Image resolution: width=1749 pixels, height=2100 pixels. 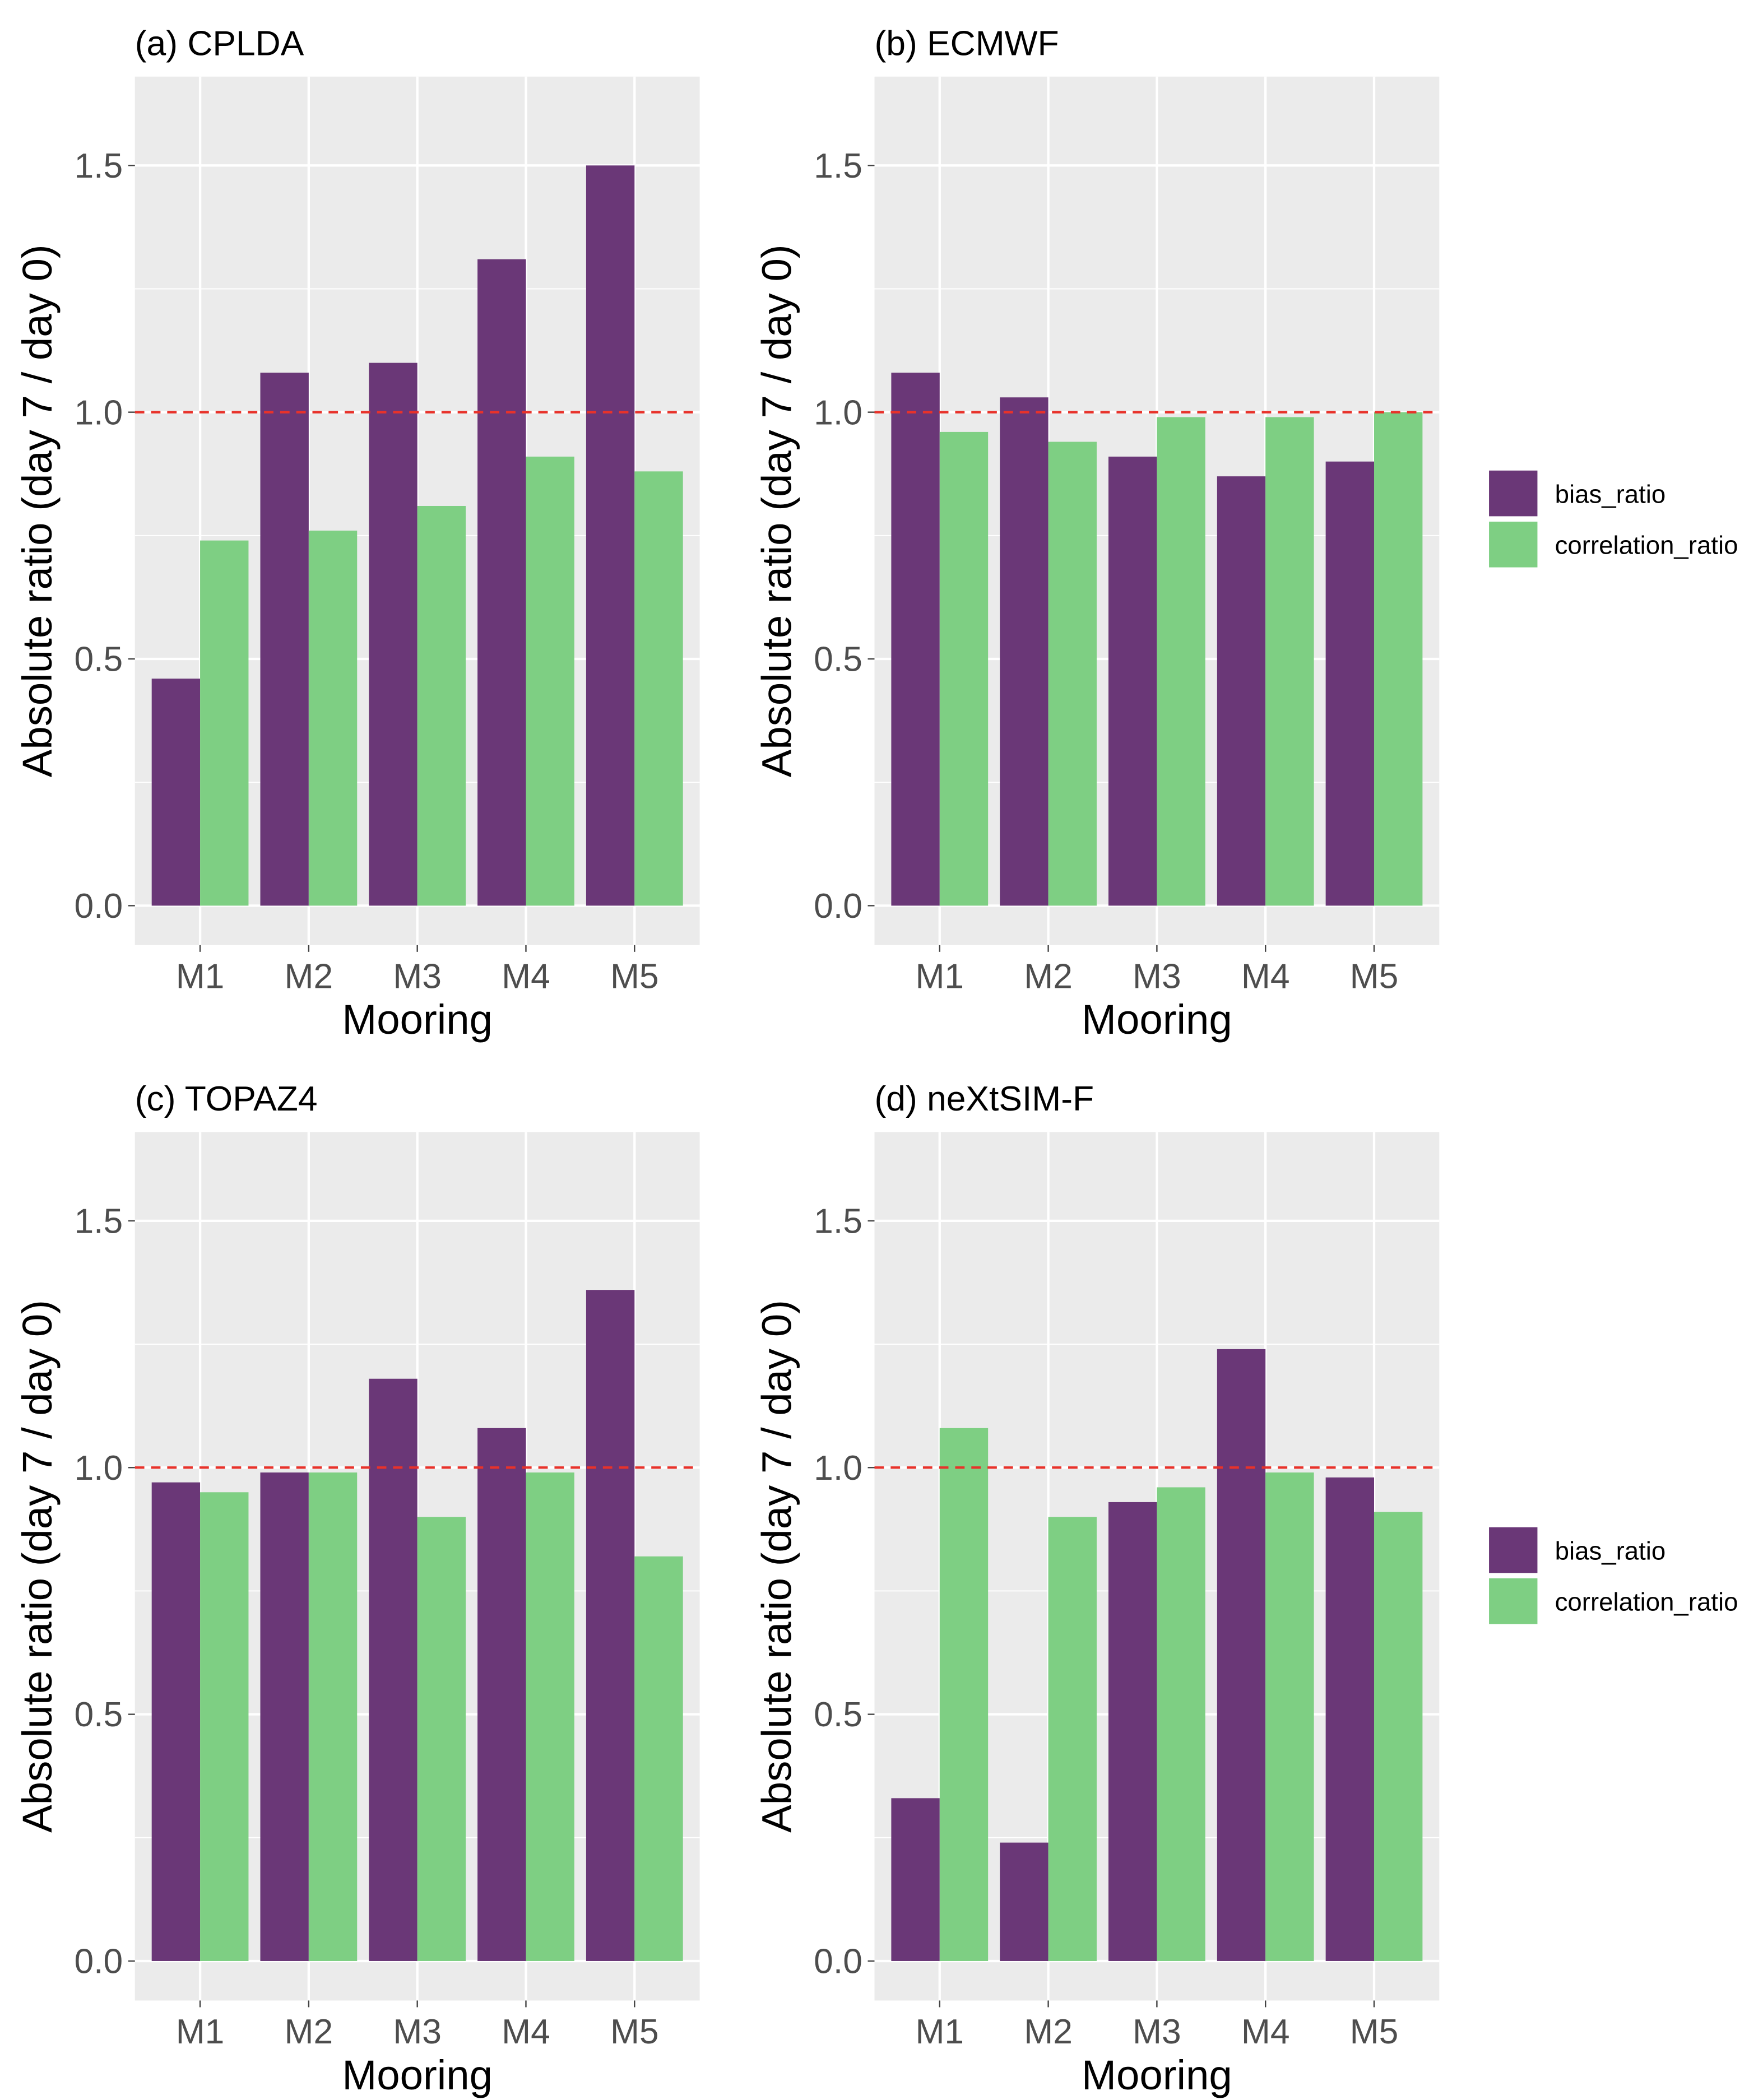 What do you see at coordinates (1613, 519) in the screenshot?
I see `legend-0: bias_ratio correlation_ratio` at bounding box center [1613, 519].